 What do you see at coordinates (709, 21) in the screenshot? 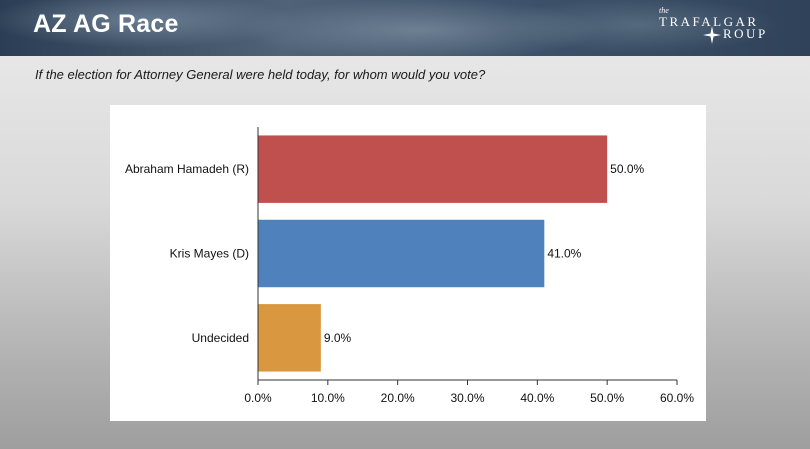
I see `logo-line1: TRAFALGAR` at bounding box center [709, 21].